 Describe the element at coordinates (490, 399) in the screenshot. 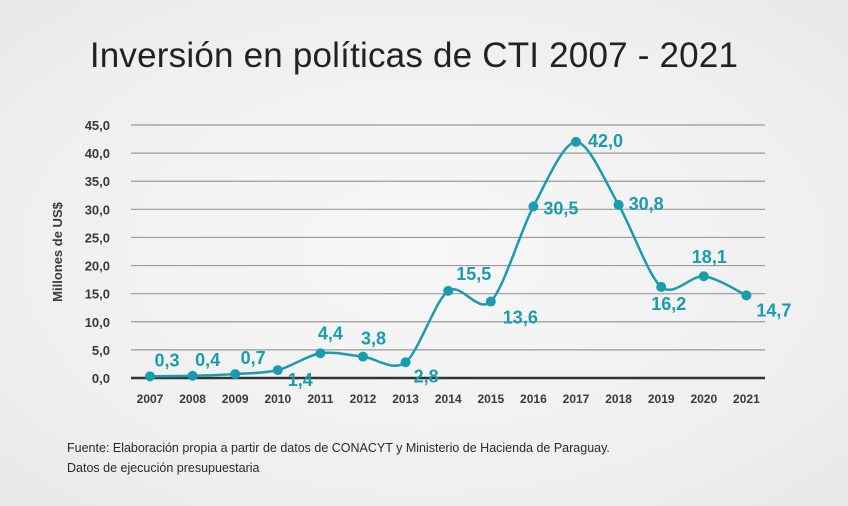

I see `x-tick-label: 2015` at that location.